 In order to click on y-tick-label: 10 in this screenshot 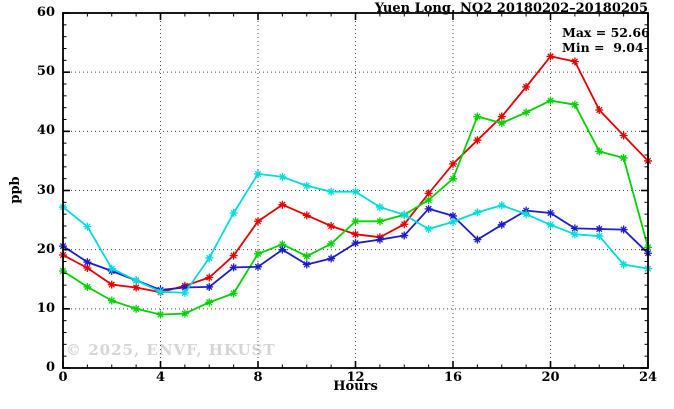, I will do `click(45, 308)`.